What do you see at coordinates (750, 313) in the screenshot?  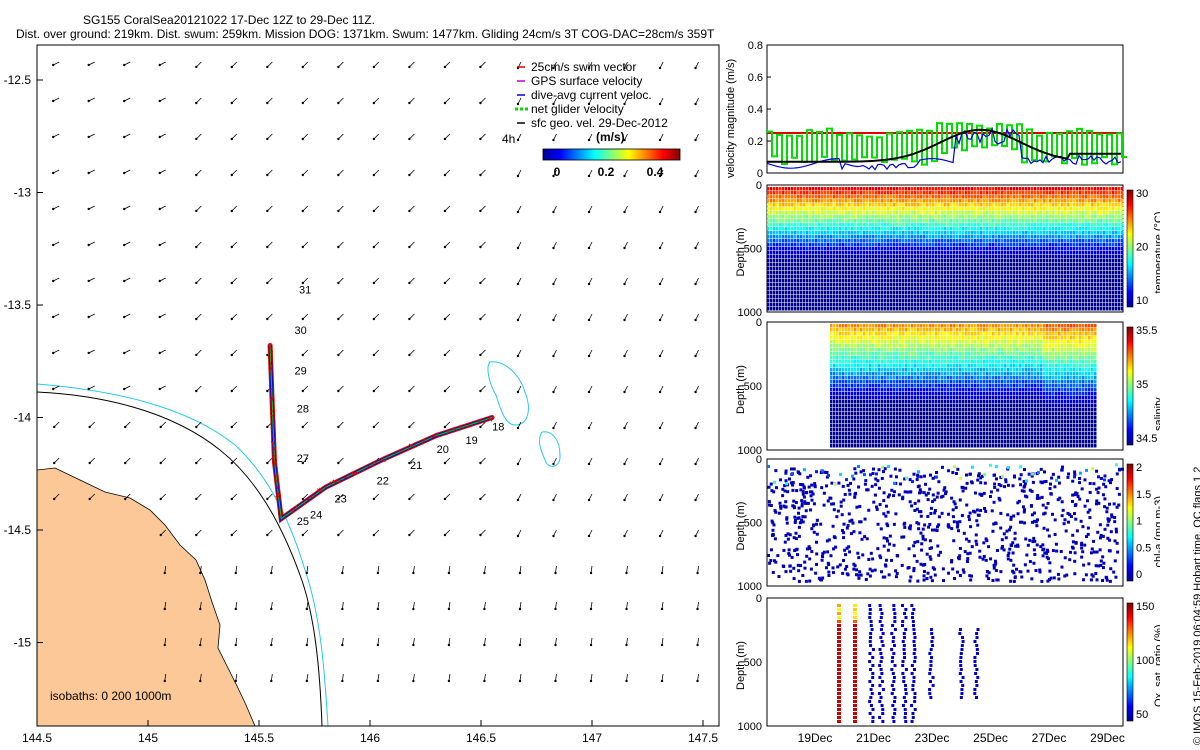 I see `depth-tick-label: 1000` at bounding box center [750, 313].